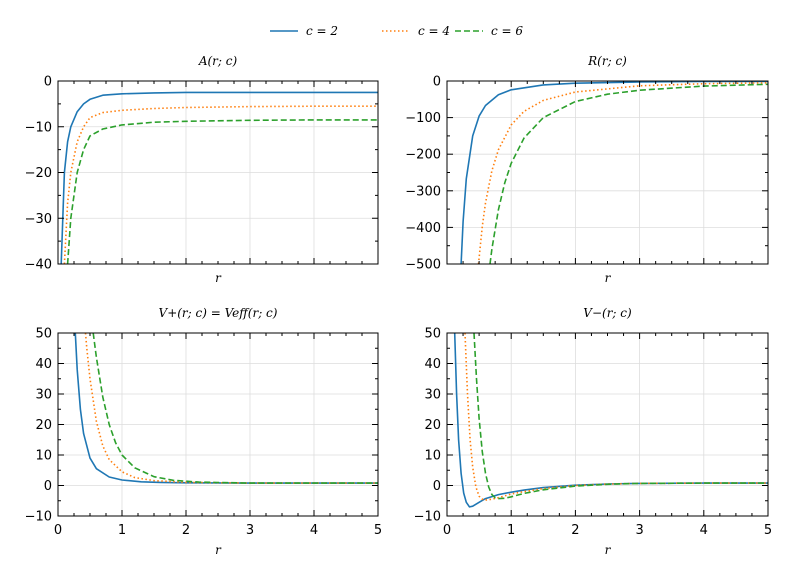 The height and width of the screenshot is (583, 793). What do you see at coordinates (322, 31) in the screenshot?
I see `legend-label: c = 2` at bounding box center [322, 31].